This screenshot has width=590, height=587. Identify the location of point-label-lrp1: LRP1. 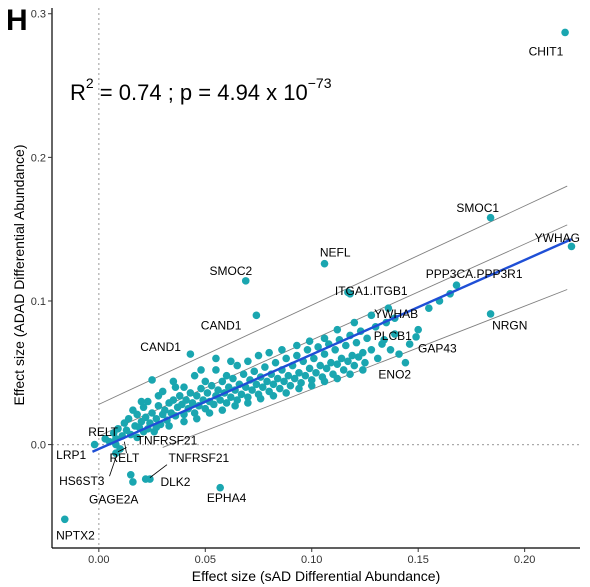
(71, 455).